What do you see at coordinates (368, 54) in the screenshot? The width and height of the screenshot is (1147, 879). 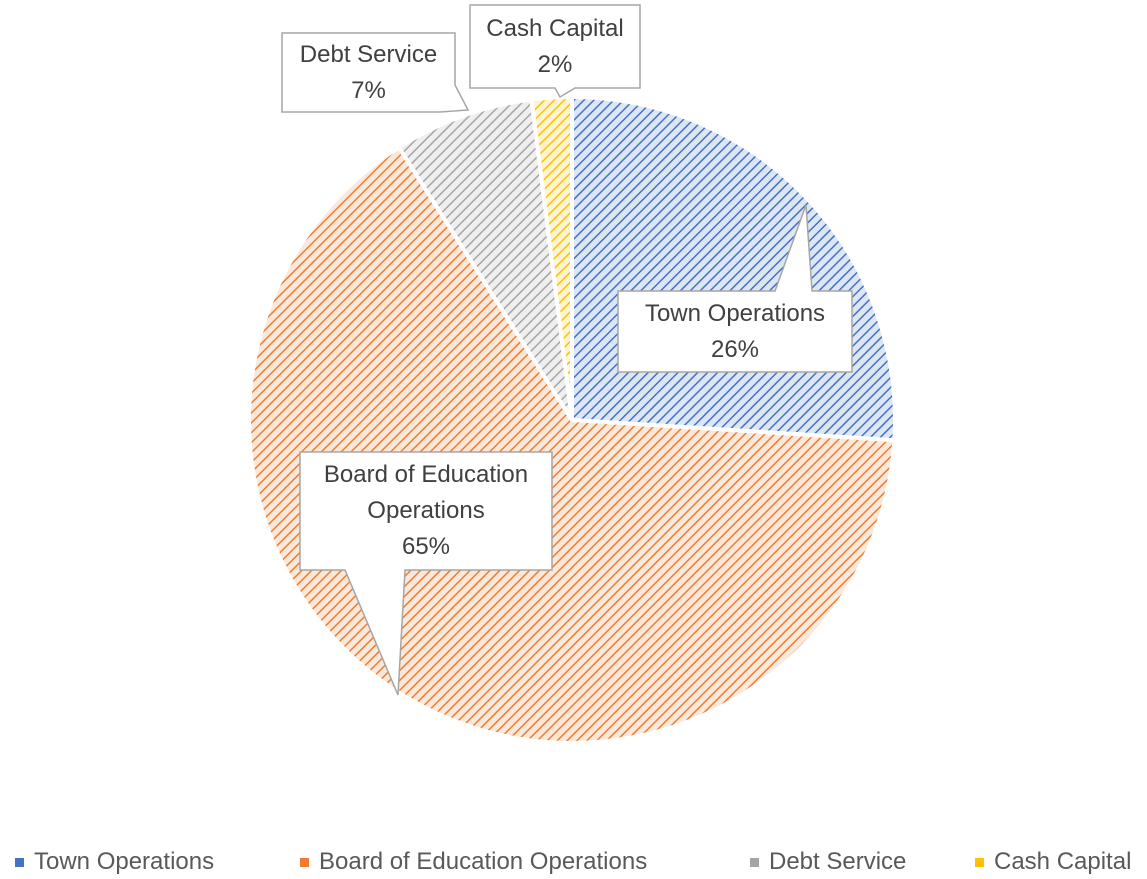 I see `data-label-name: Debt Service` at bounding box center [368, 54].